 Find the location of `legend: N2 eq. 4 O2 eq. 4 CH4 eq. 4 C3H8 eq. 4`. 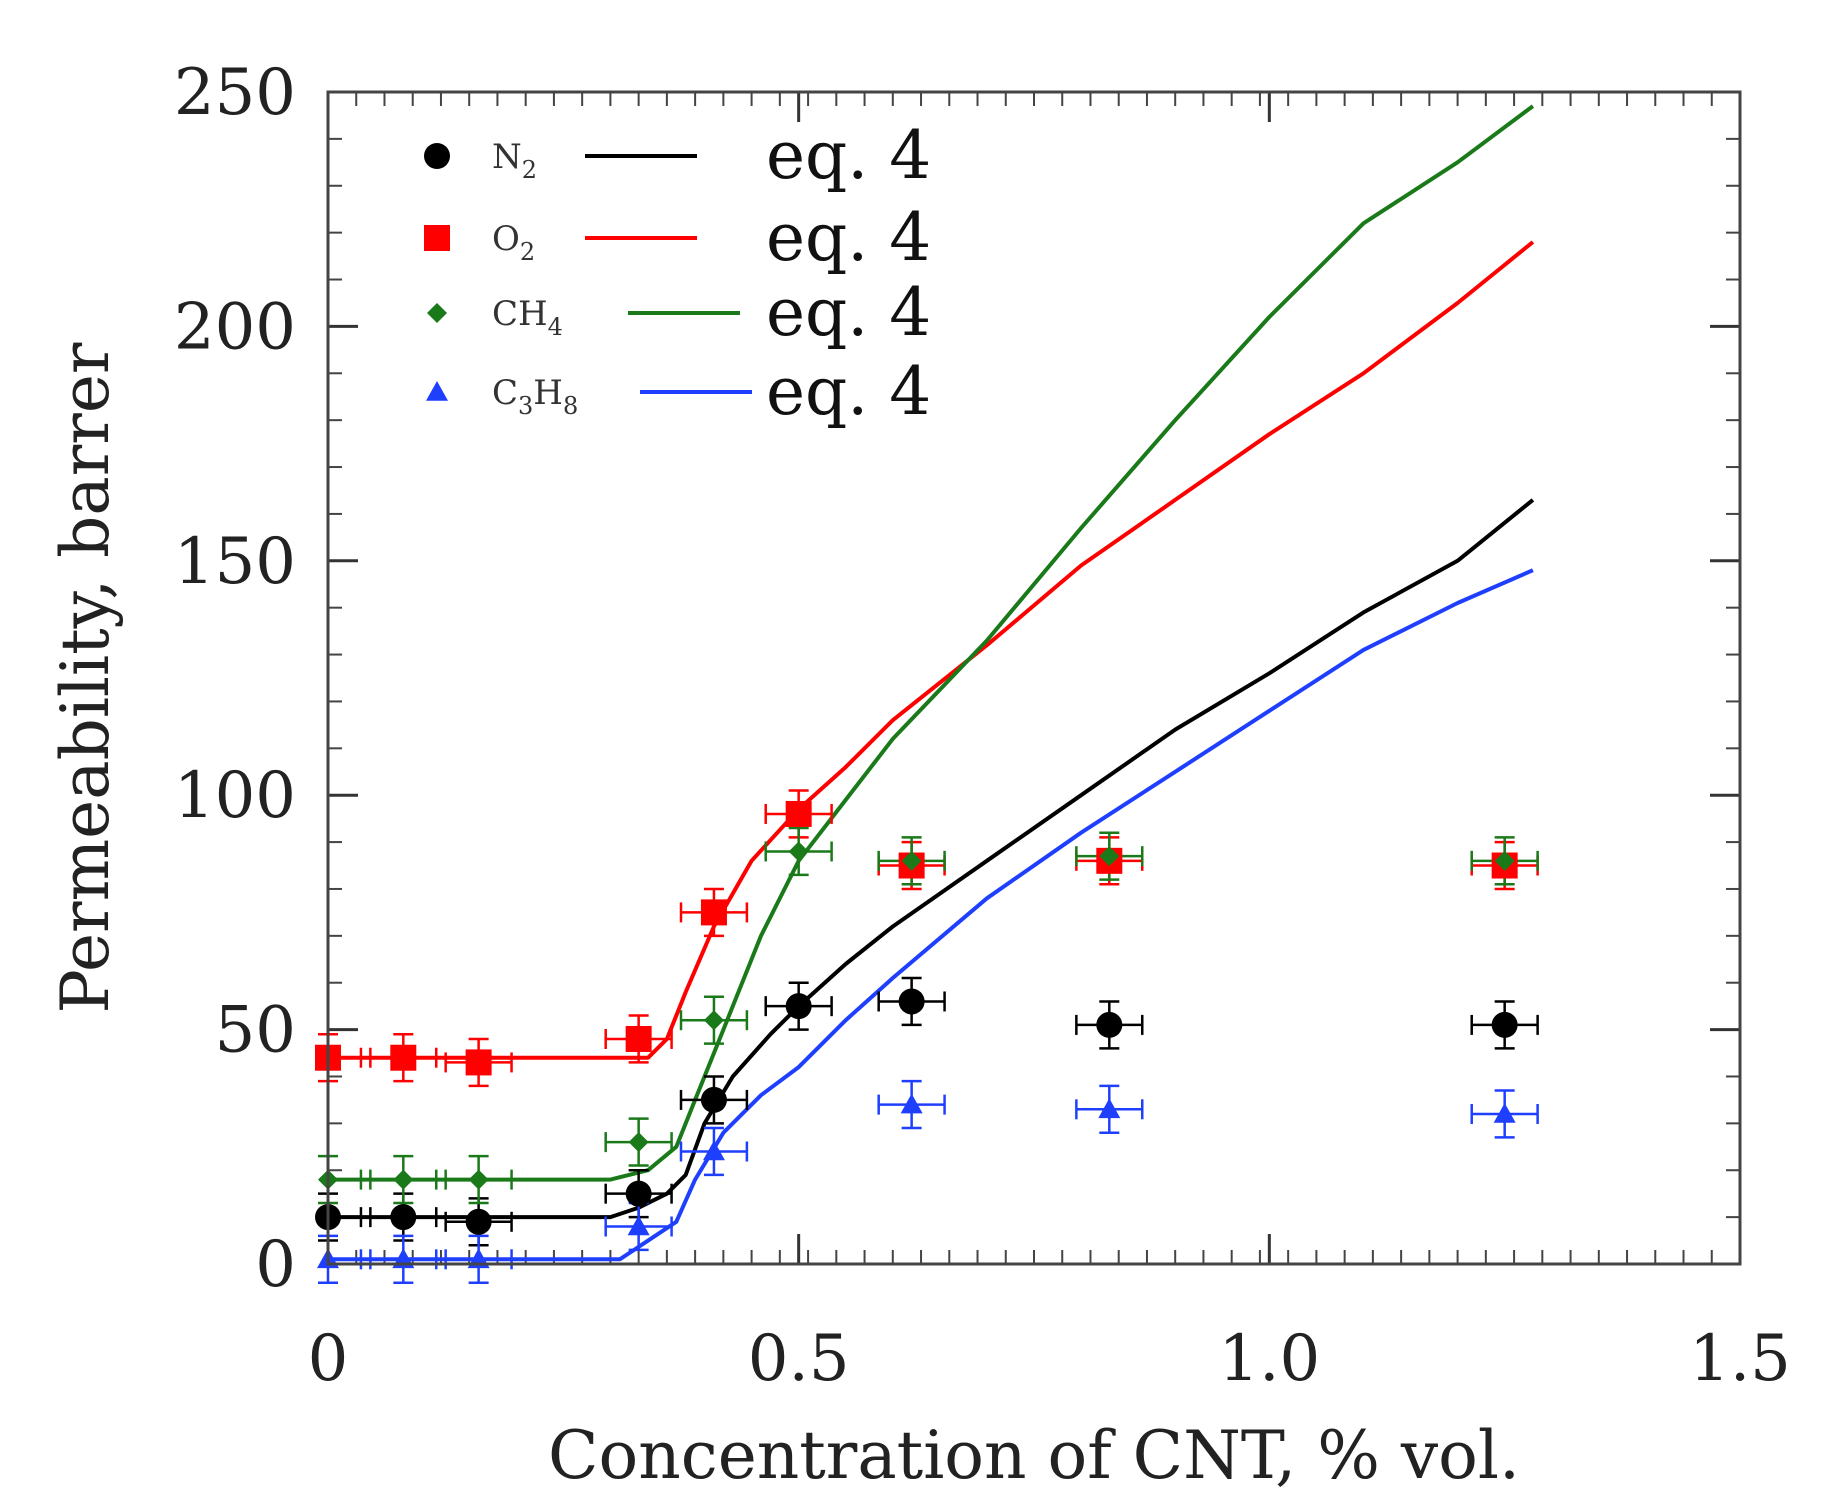

legend: N2 eq. 4 O2 eq. 4 CH4 eq. 4 C3H8 eq. 4 is located at coordinates (677, 273).